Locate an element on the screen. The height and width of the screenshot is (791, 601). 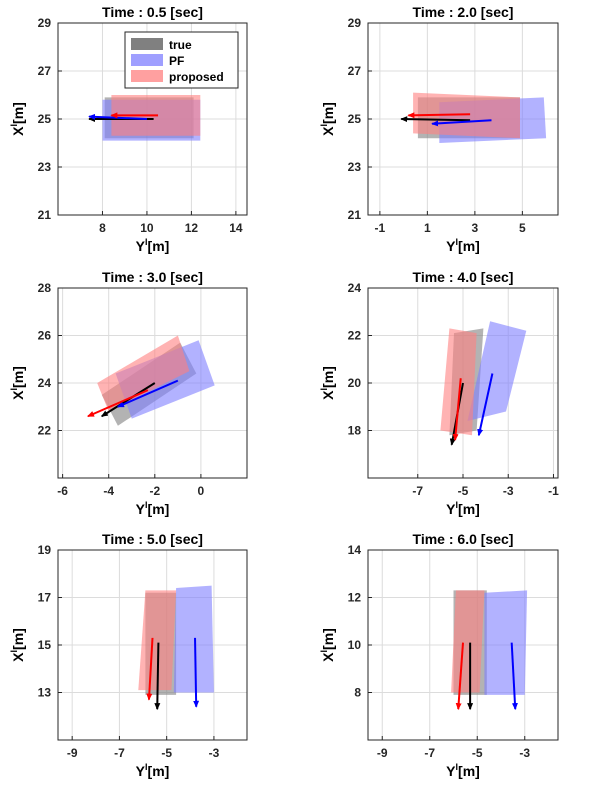
legend-label-true: true is located at coordinates (180, 45).